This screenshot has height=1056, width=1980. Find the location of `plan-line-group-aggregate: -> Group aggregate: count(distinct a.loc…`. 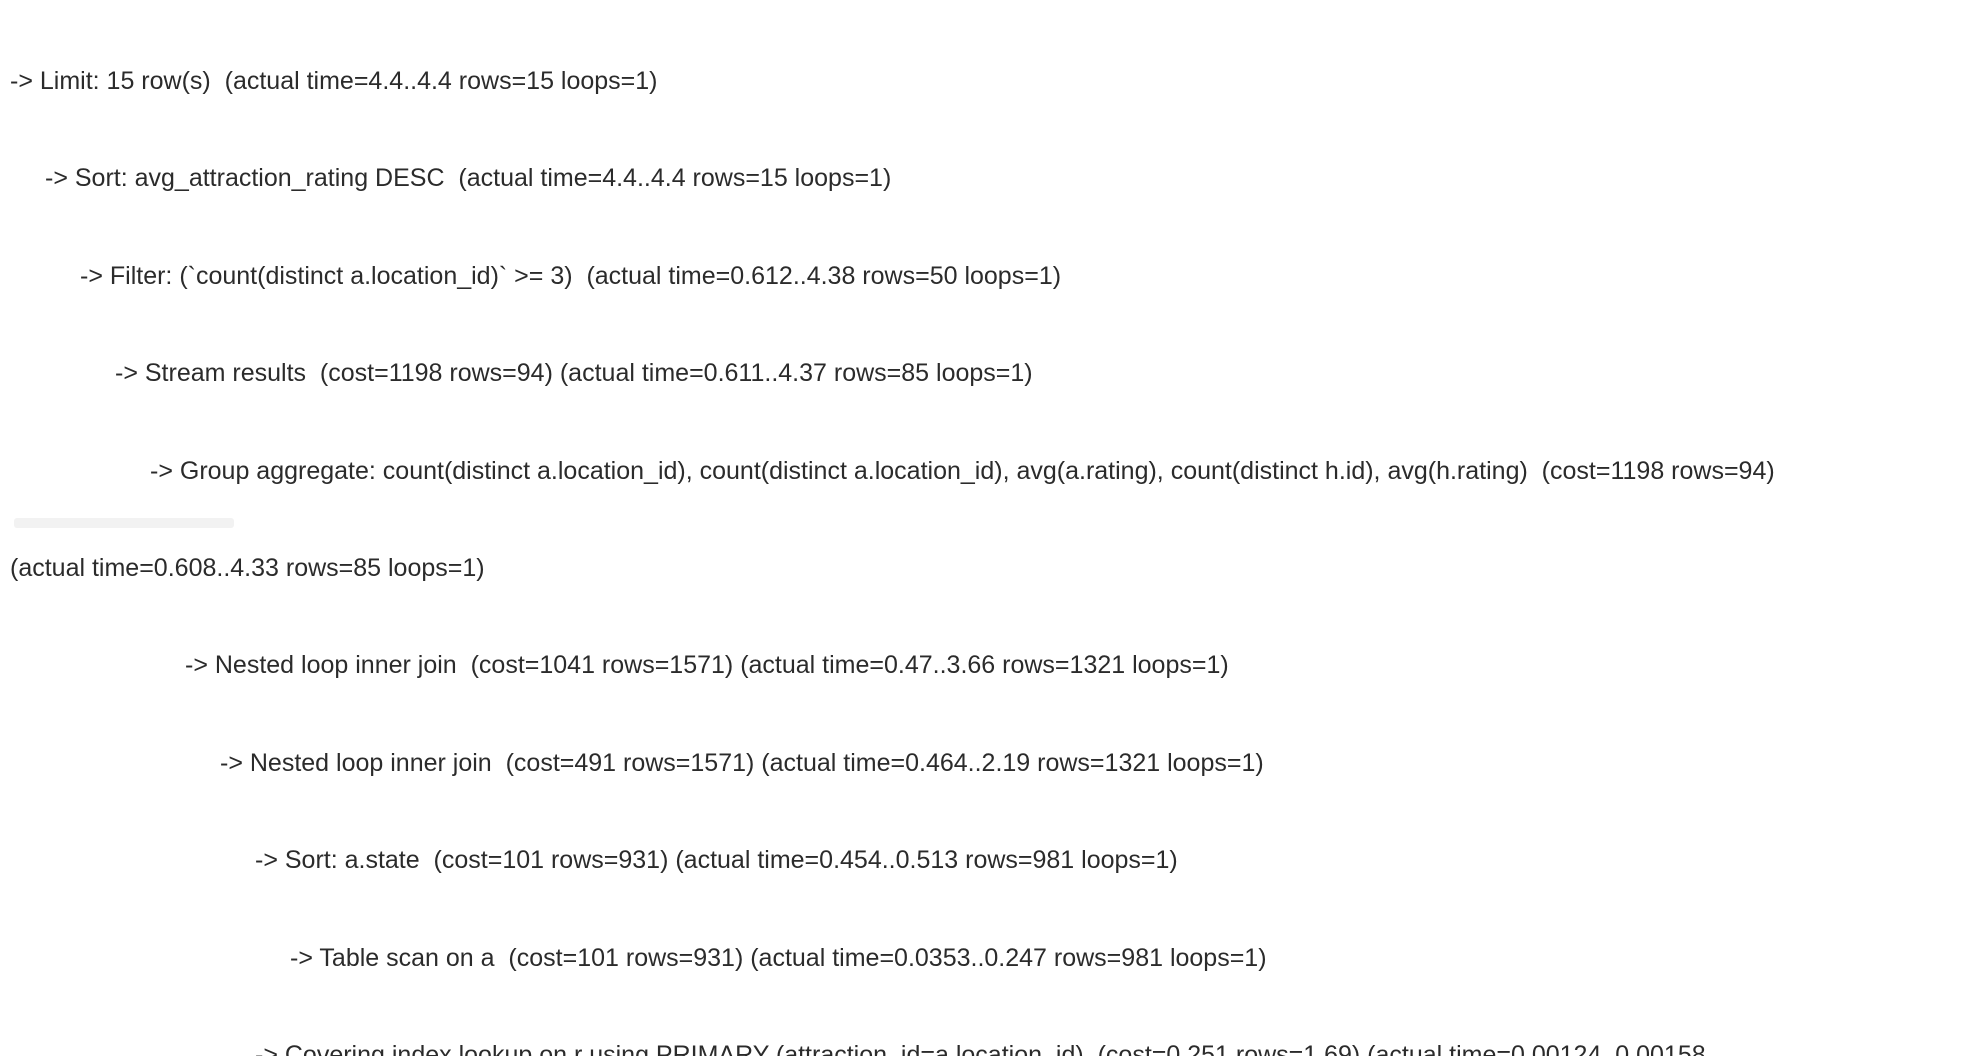

plan-line-group-aggregate: -> Group aggregate: count(distinct a.loc… is located at coordinates (962, 470).